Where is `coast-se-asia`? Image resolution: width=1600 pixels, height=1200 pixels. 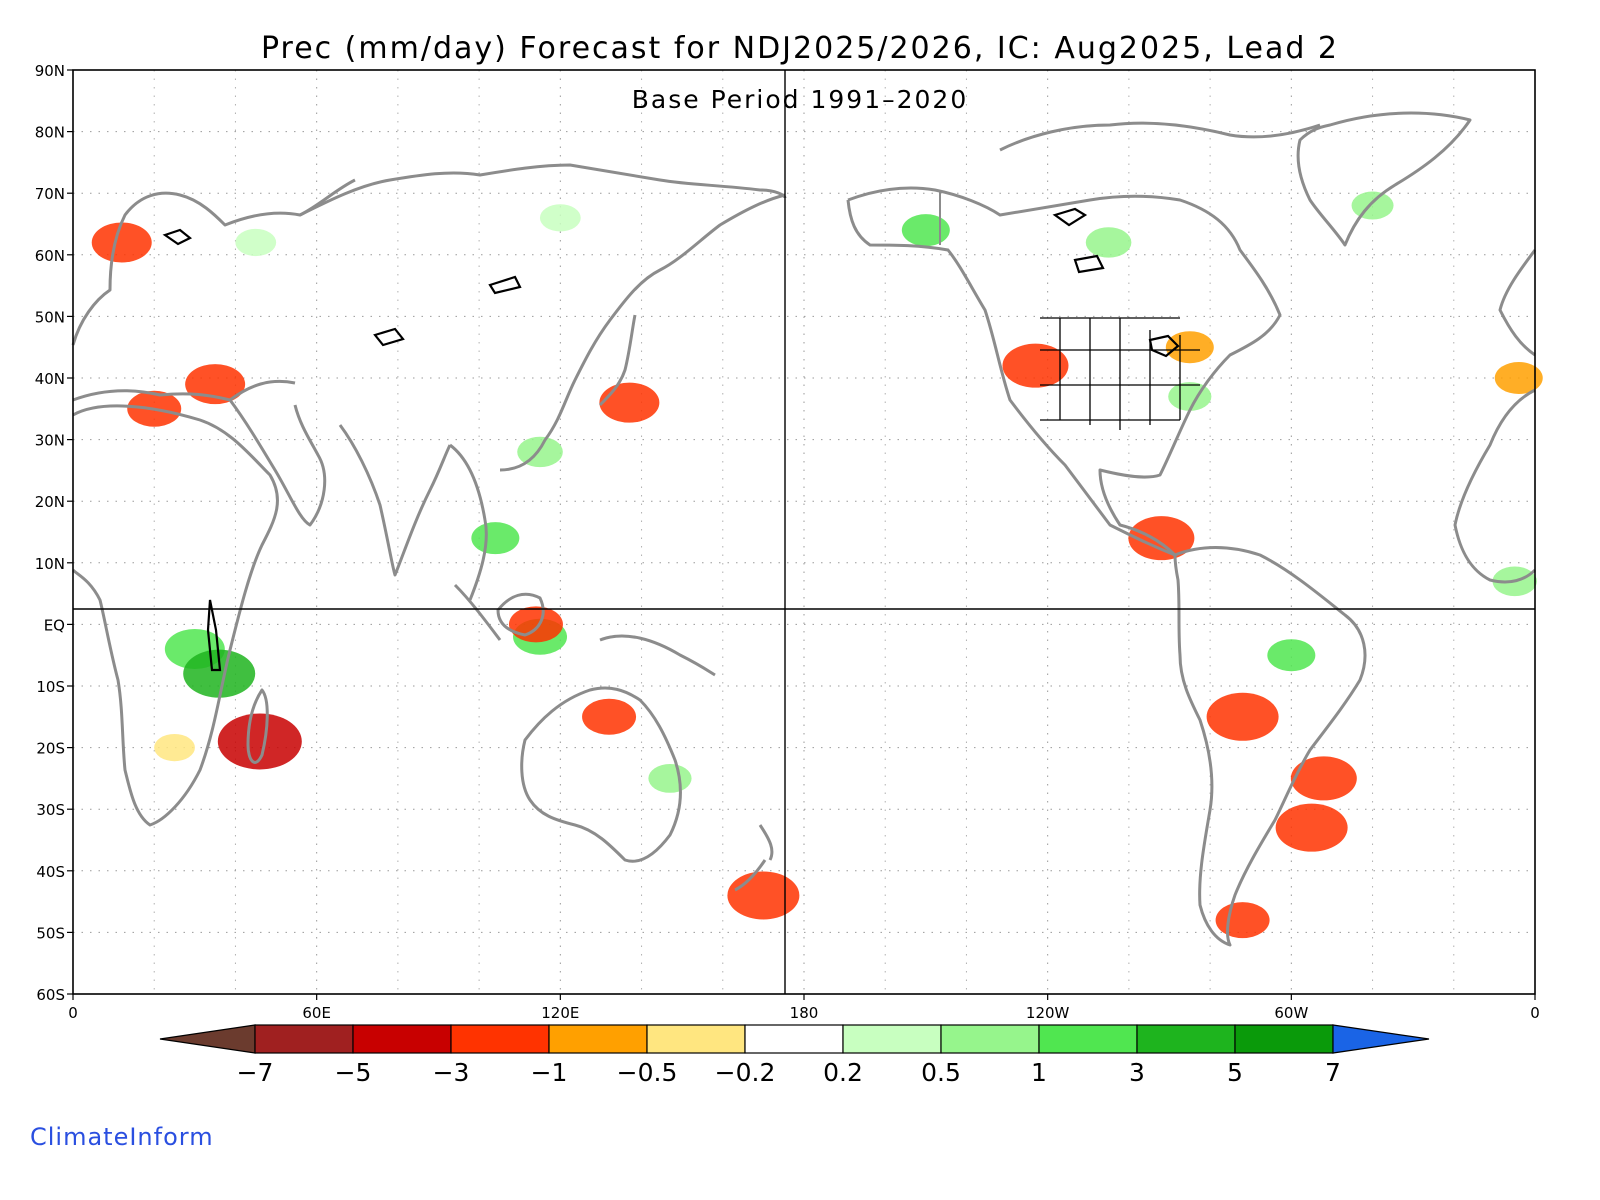 coast-se-asia is located at coordinates (617, 397).